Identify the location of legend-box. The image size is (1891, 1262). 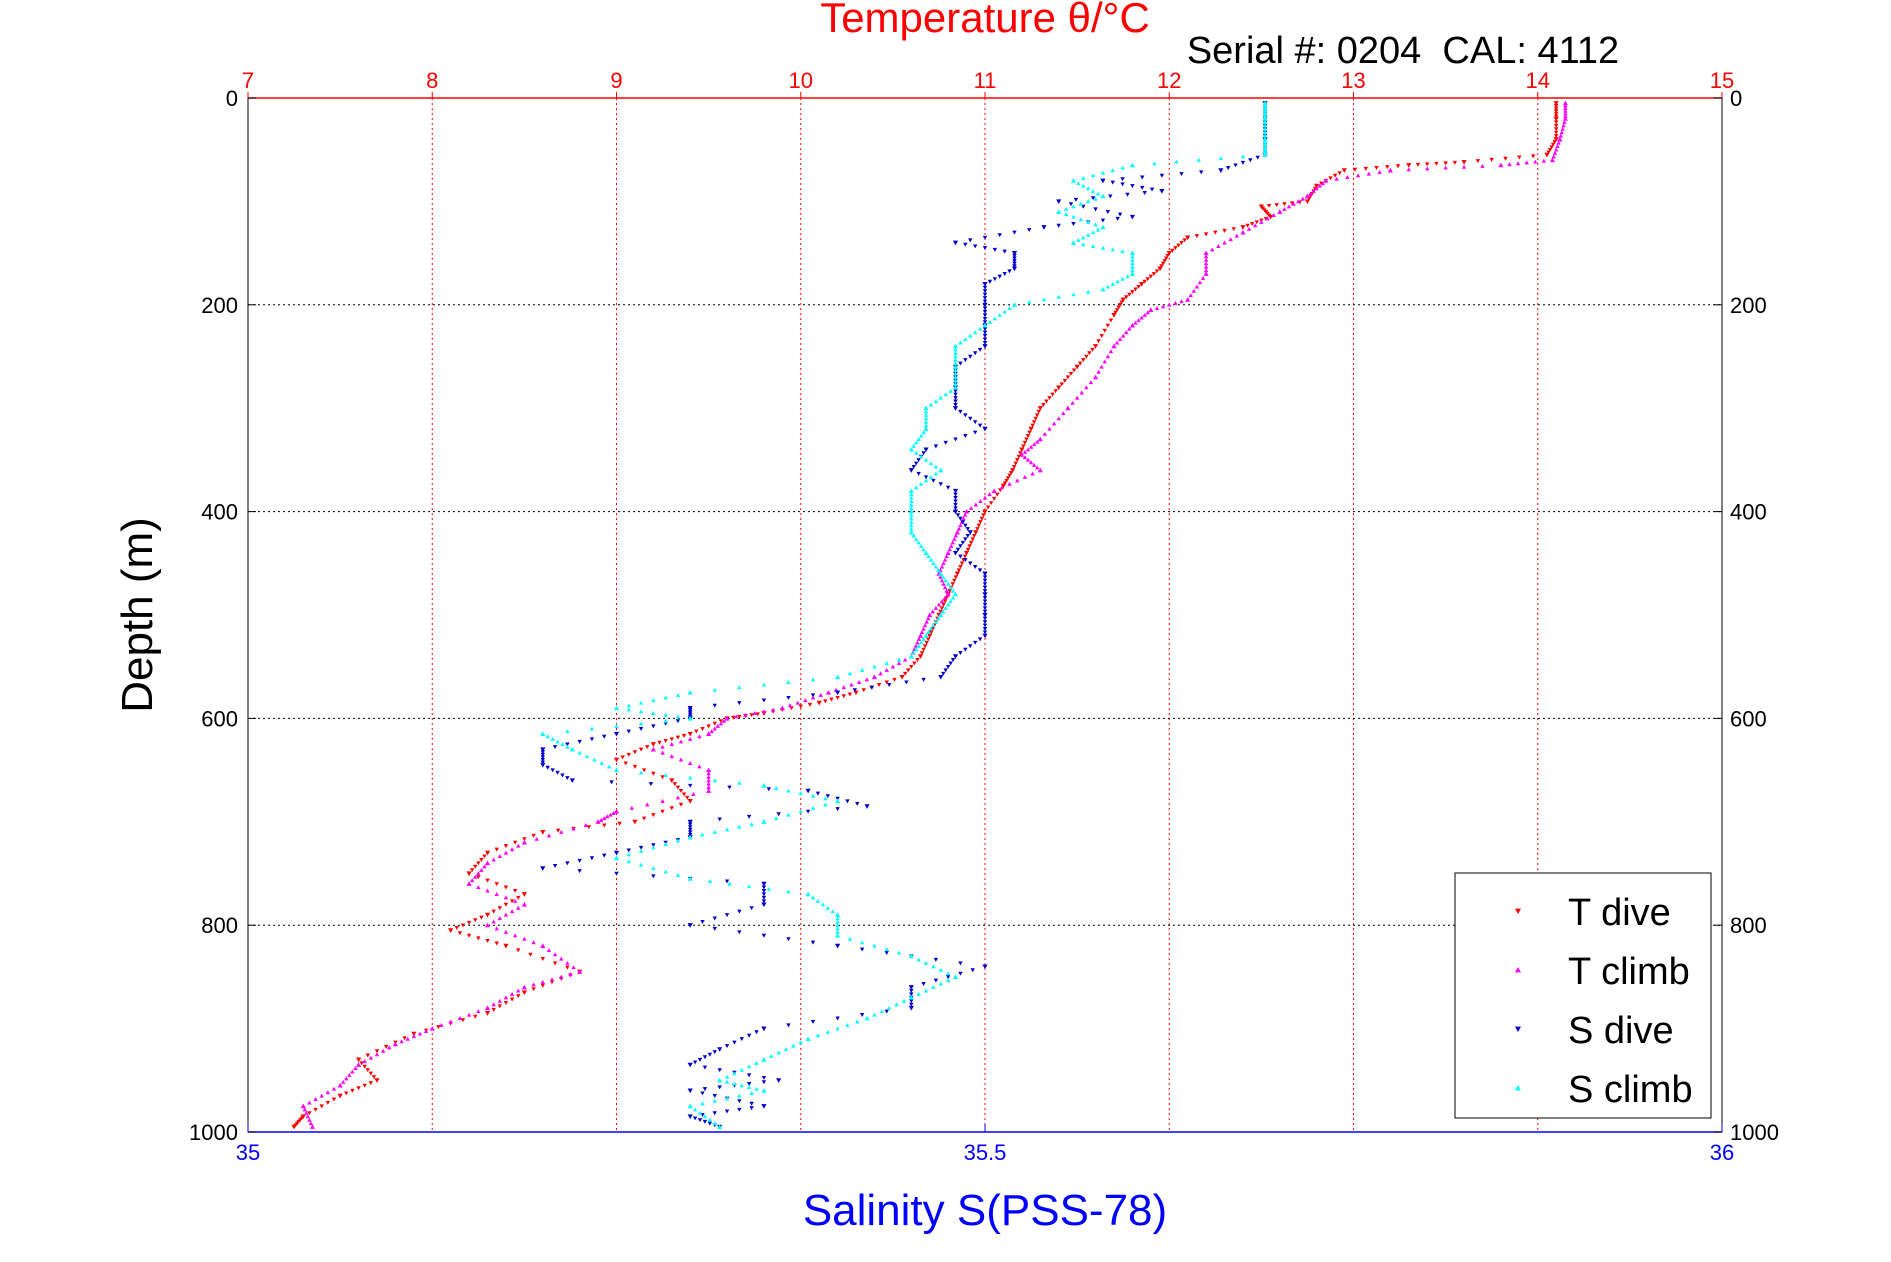
(1583, 995).